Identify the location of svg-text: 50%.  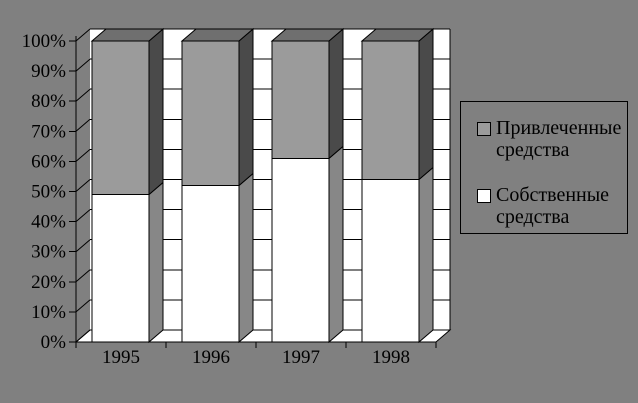
(48, 192).